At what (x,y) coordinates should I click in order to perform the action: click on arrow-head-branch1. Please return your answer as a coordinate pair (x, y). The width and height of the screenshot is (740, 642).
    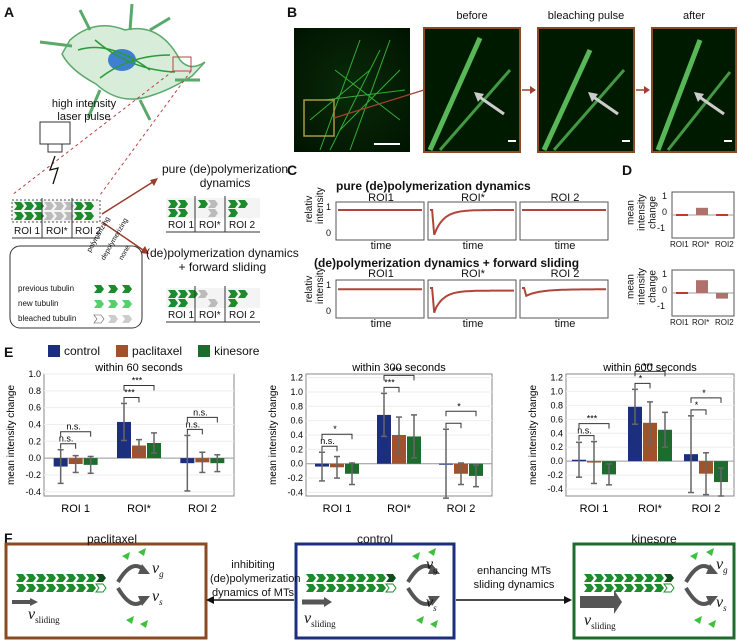
    Looking at the image, I should click on (154, 182).